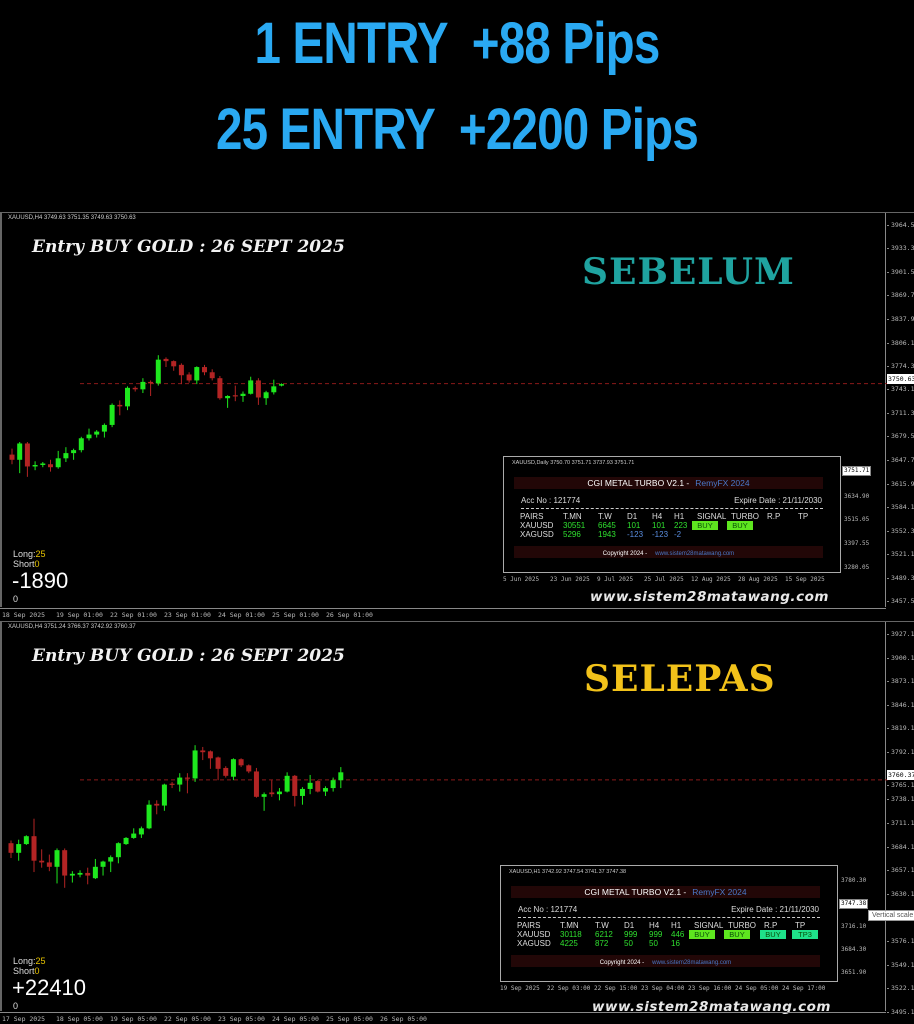 The height and width of the screenshot is (1024, 914). What do you see at coordinates (602, 925) in the screenshot?
I see `column-header: T.W` at bounding box center [602, 925].